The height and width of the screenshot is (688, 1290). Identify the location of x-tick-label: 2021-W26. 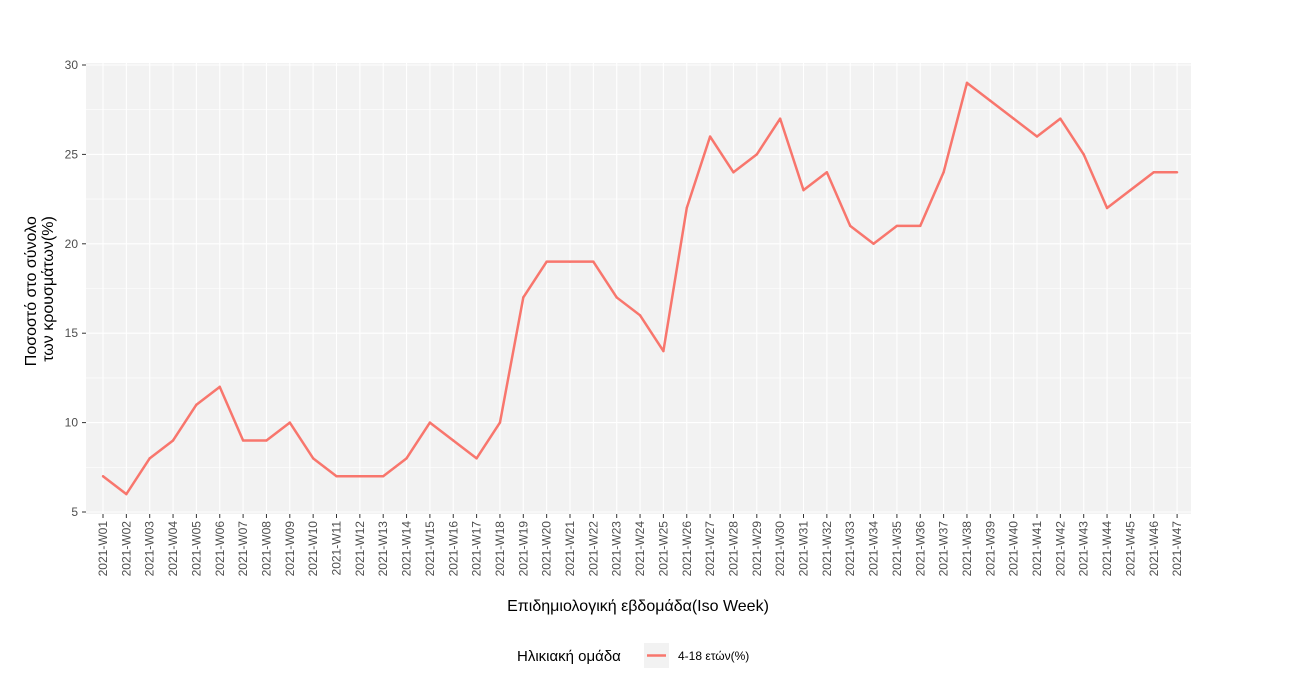
(687, 549).